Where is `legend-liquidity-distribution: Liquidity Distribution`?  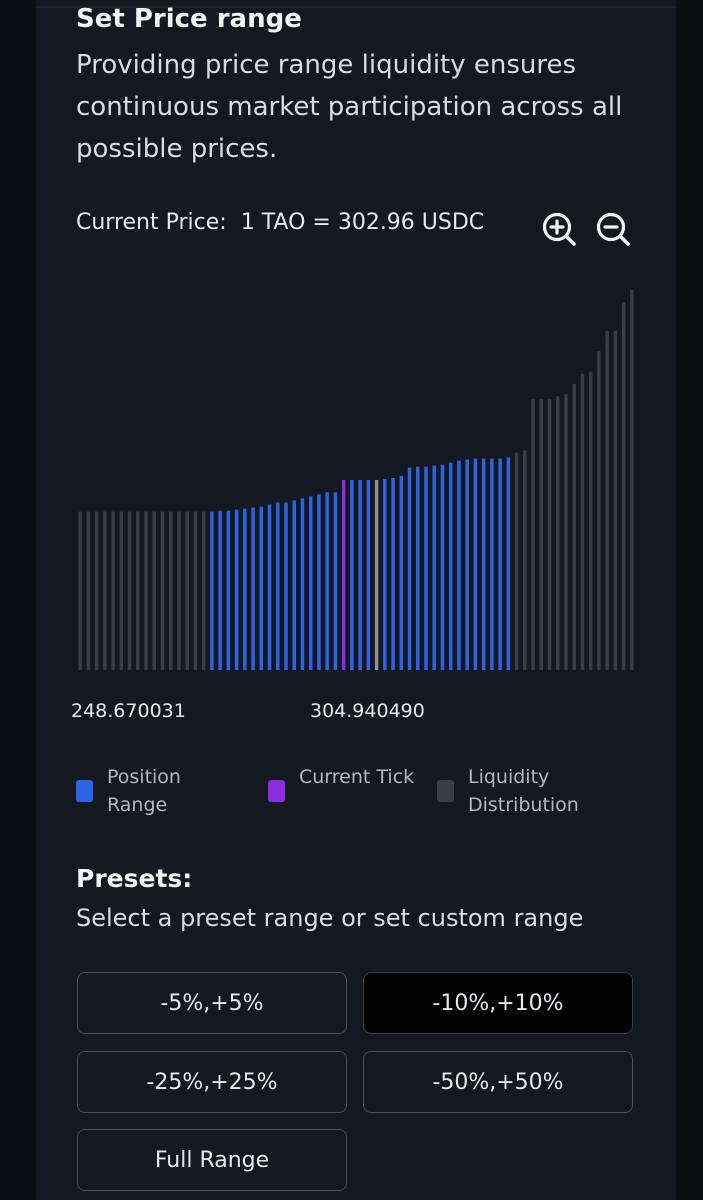 legend-liquidity-distribution: Liquidity Distribution is located at coordinates (517, 791).